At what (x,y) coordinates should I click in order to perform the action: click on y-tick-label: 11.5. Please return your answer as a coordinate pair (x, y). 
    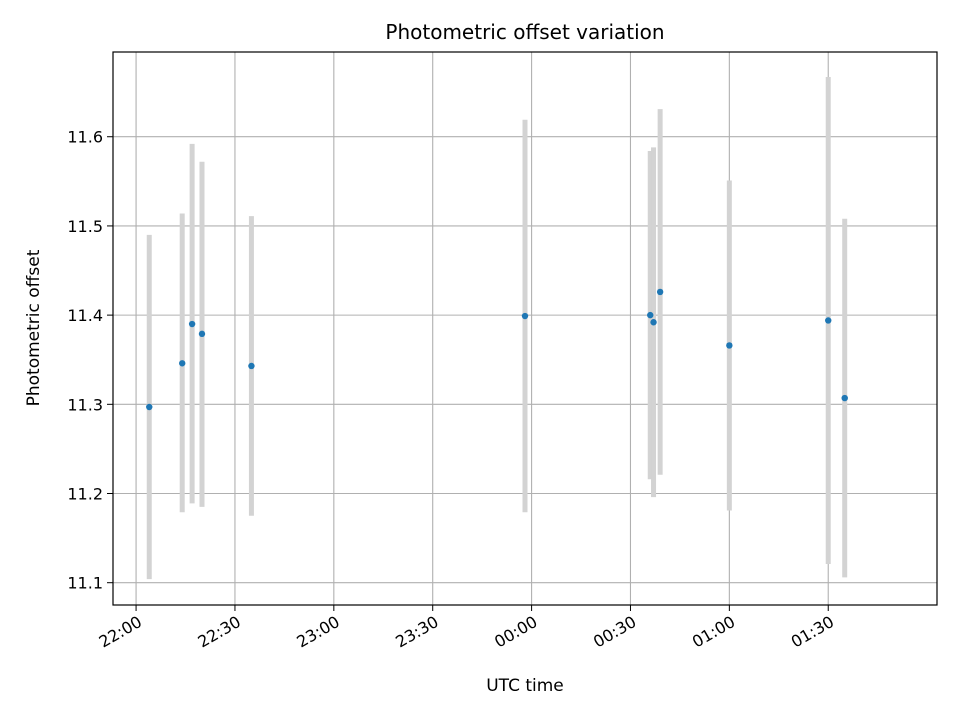
    Looking at the image, I should click on (85, 226).